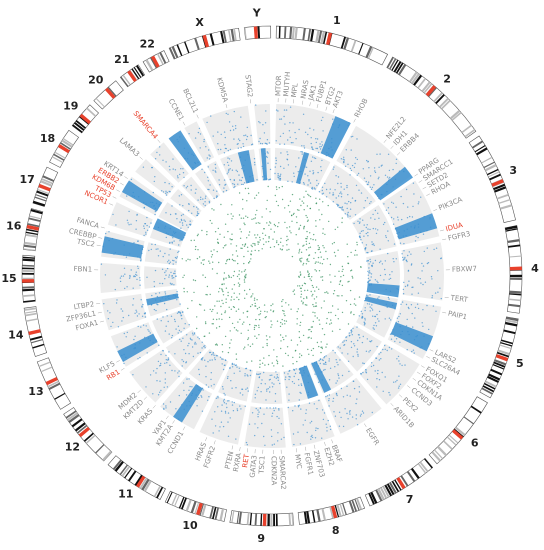  Describe the element at coordinates (409, 387) in the screenshot. I see `gene-tick` at that location.